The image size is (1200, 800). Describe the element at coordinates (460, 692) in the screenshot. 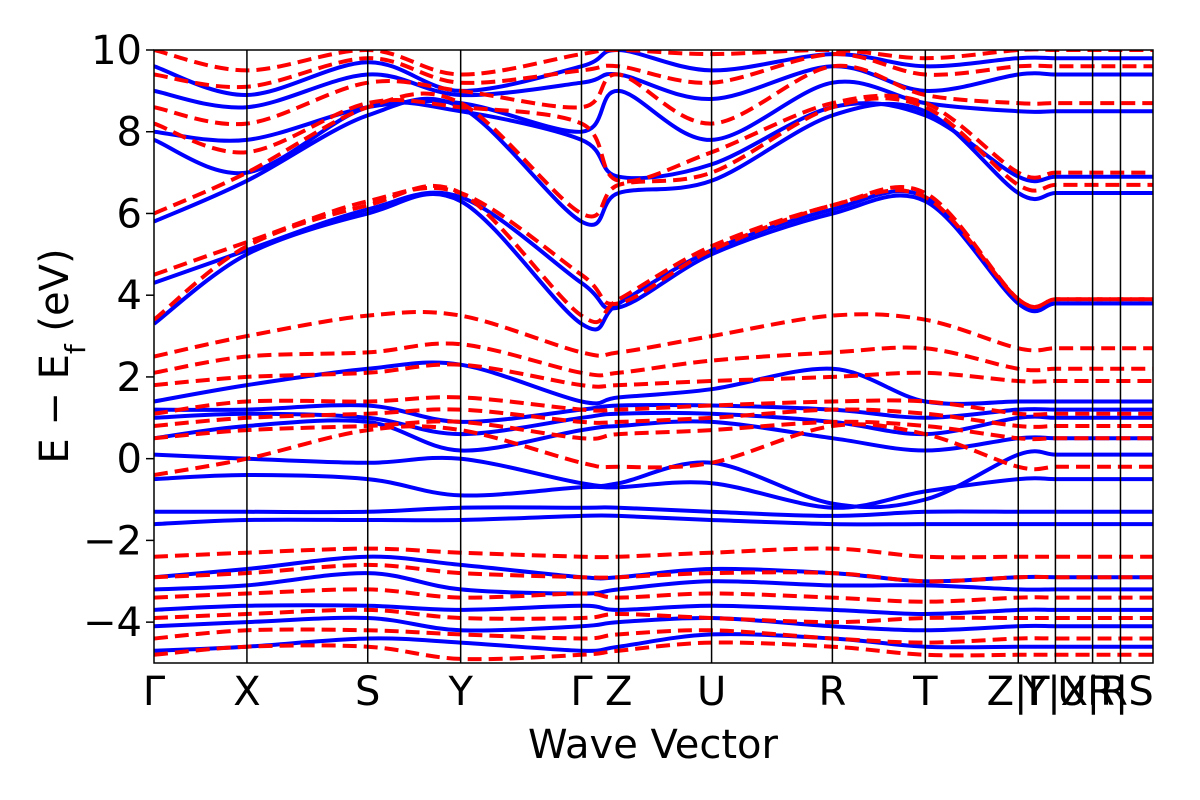

I see `x-tick-label: Y` at that location.